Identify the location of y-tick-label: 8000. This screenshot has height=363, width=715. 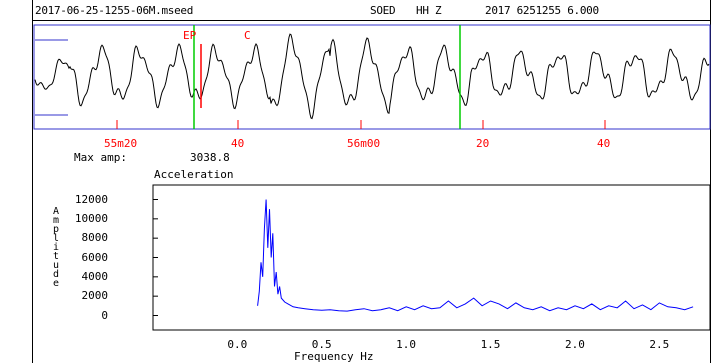
(95, 238).